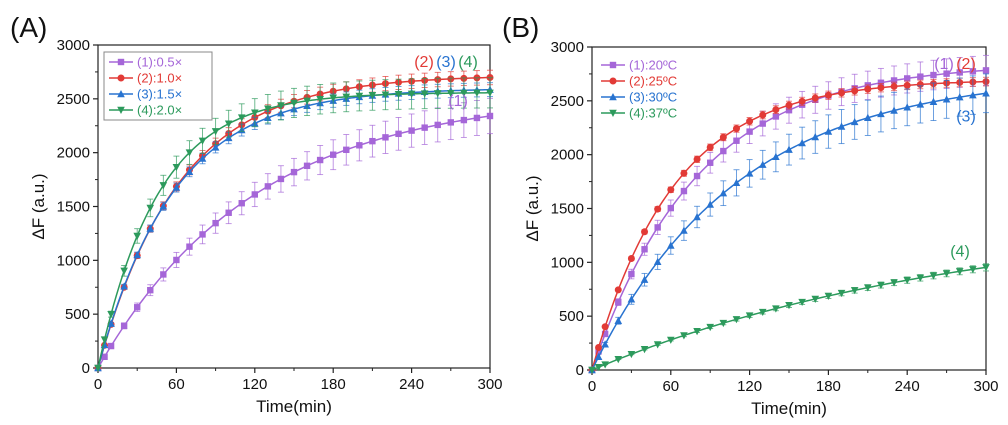  Describe the element at coordinates (159, 110) in the screenshot. I see `legend-label: (4):2.0×` at that location.